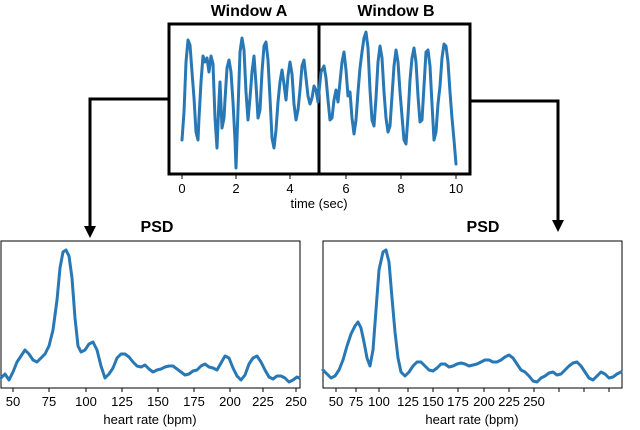 The height and width of the screenshot is (430, 640). What do you see at coordinates (319, 100) in the screenshot?
I see `time-signal-line` at bounding box center [319, 100].